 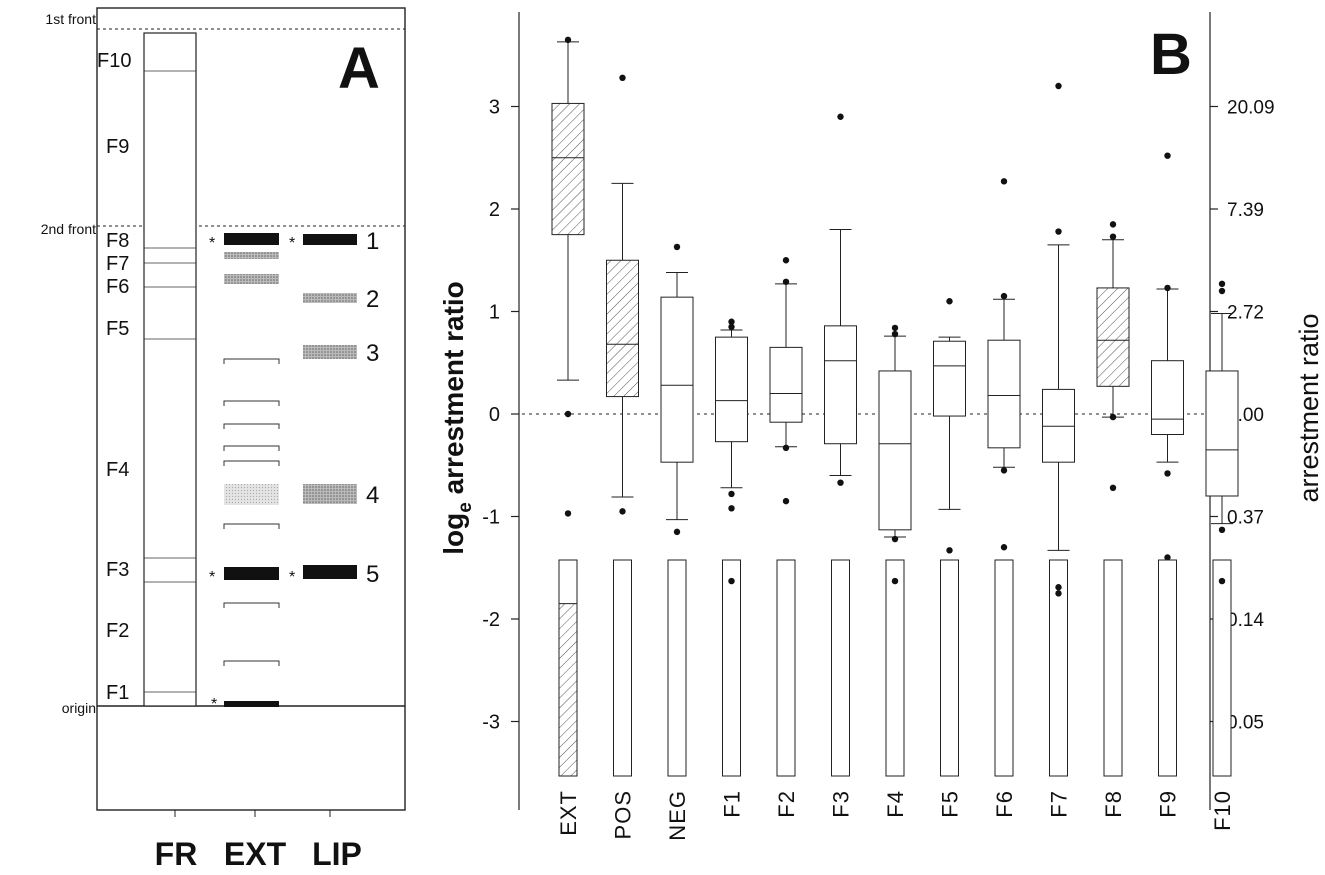 What do you see at coordinates (117, 329) in the screenshot?
I see `fraction-label: F5` at bounding box center [117, 329].